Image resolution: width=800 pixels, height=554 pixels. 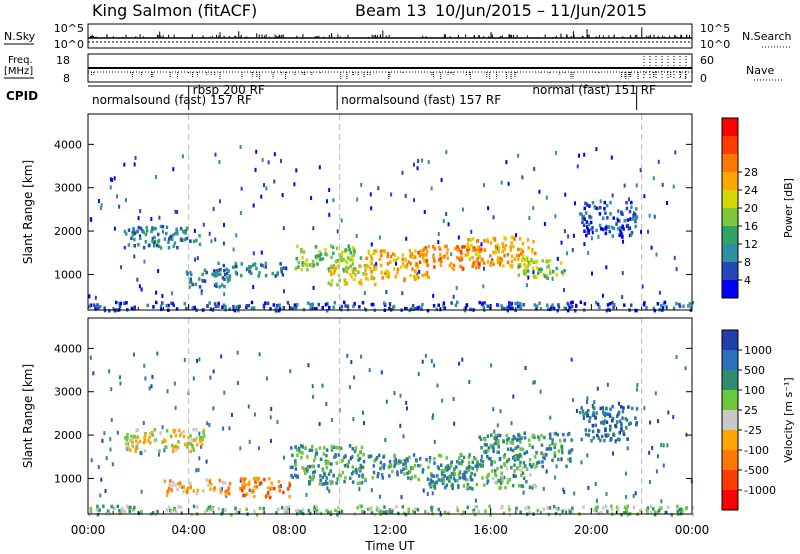 I want to click on power-colorbar-label: Power [dB], so click(x=788, y=208).